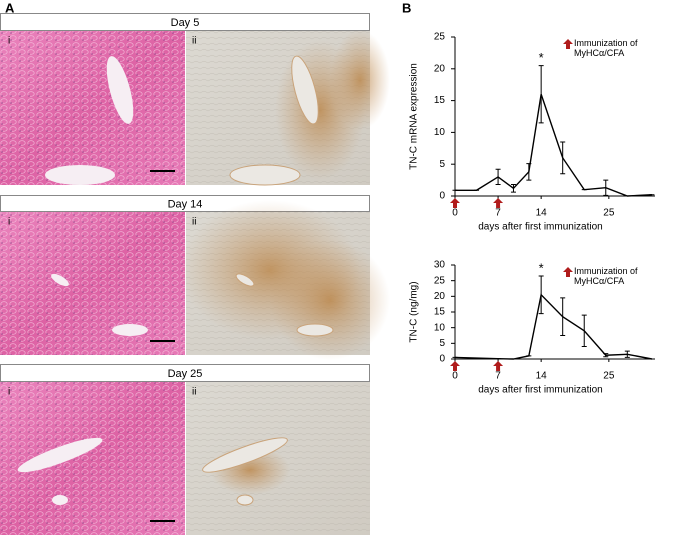 The image size is (683, 540). Describe the element at coordinates (414, 116) in the screenshot. I see `y-axis-label: TN-C mRNA expression` at that location.